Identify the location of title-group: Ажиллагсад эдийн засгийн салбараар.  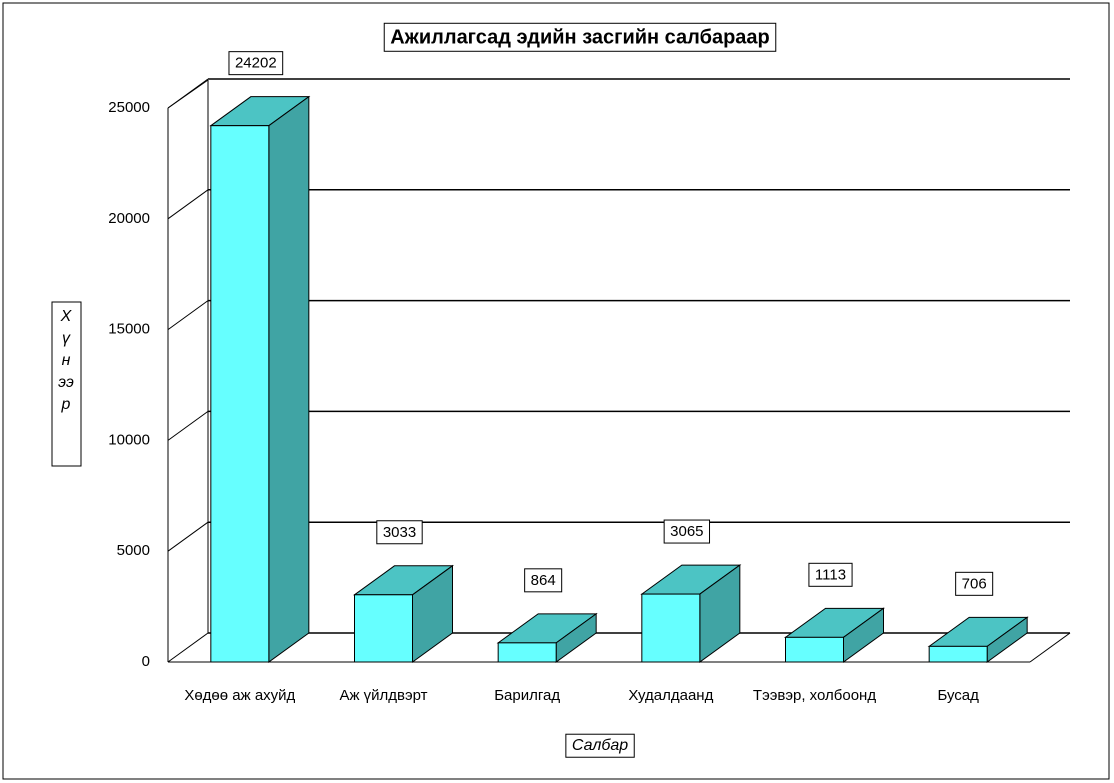
(580, 37).